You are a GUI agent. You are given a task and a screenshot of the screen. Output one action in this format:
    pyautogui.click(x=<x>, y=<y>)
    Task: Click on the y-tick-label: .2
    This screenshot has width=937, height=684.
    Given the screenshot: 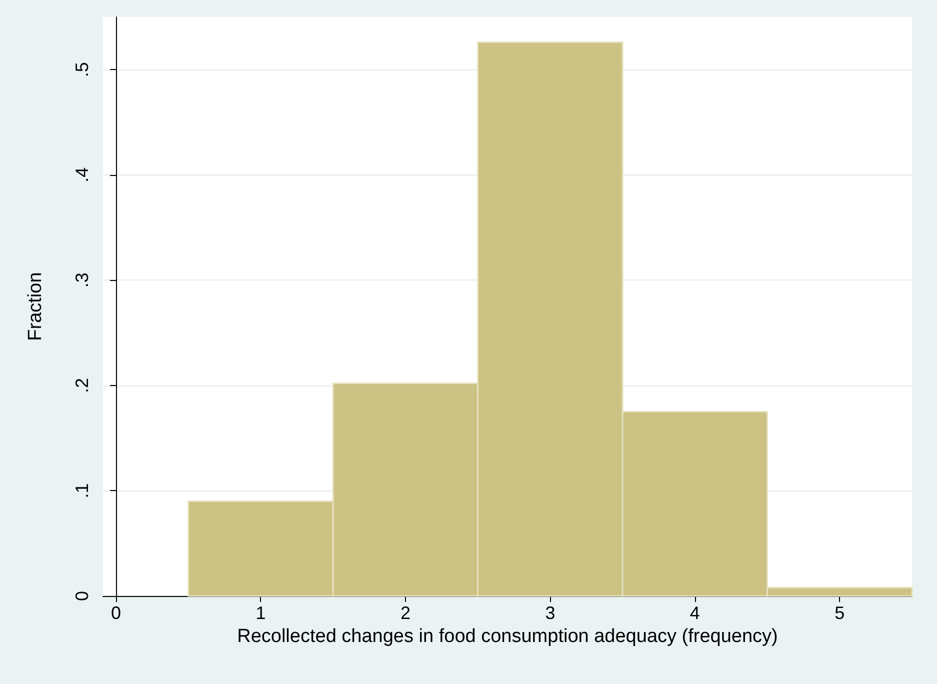 What is the action you would take?
    pyautogui.click(x=82, y=385)
    